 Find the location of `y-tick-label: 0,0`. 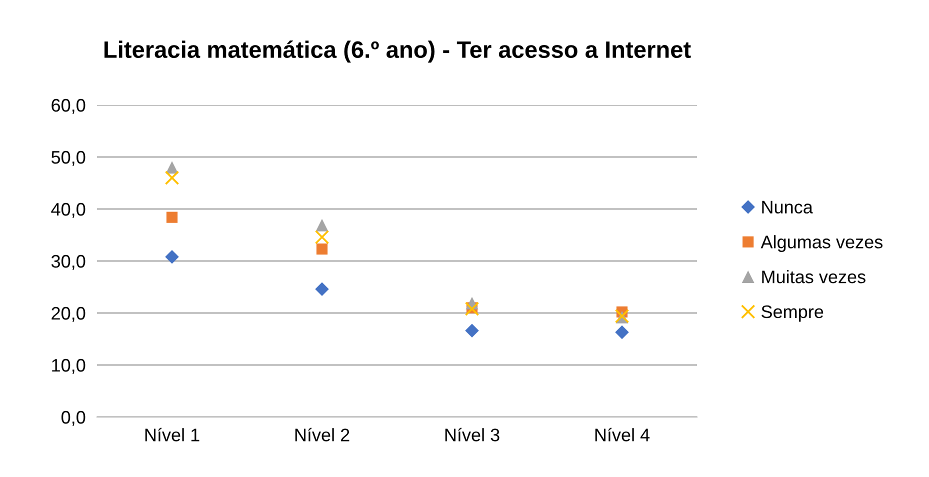

y-tick-label: 0,0 is located at coordinates (73, 418).